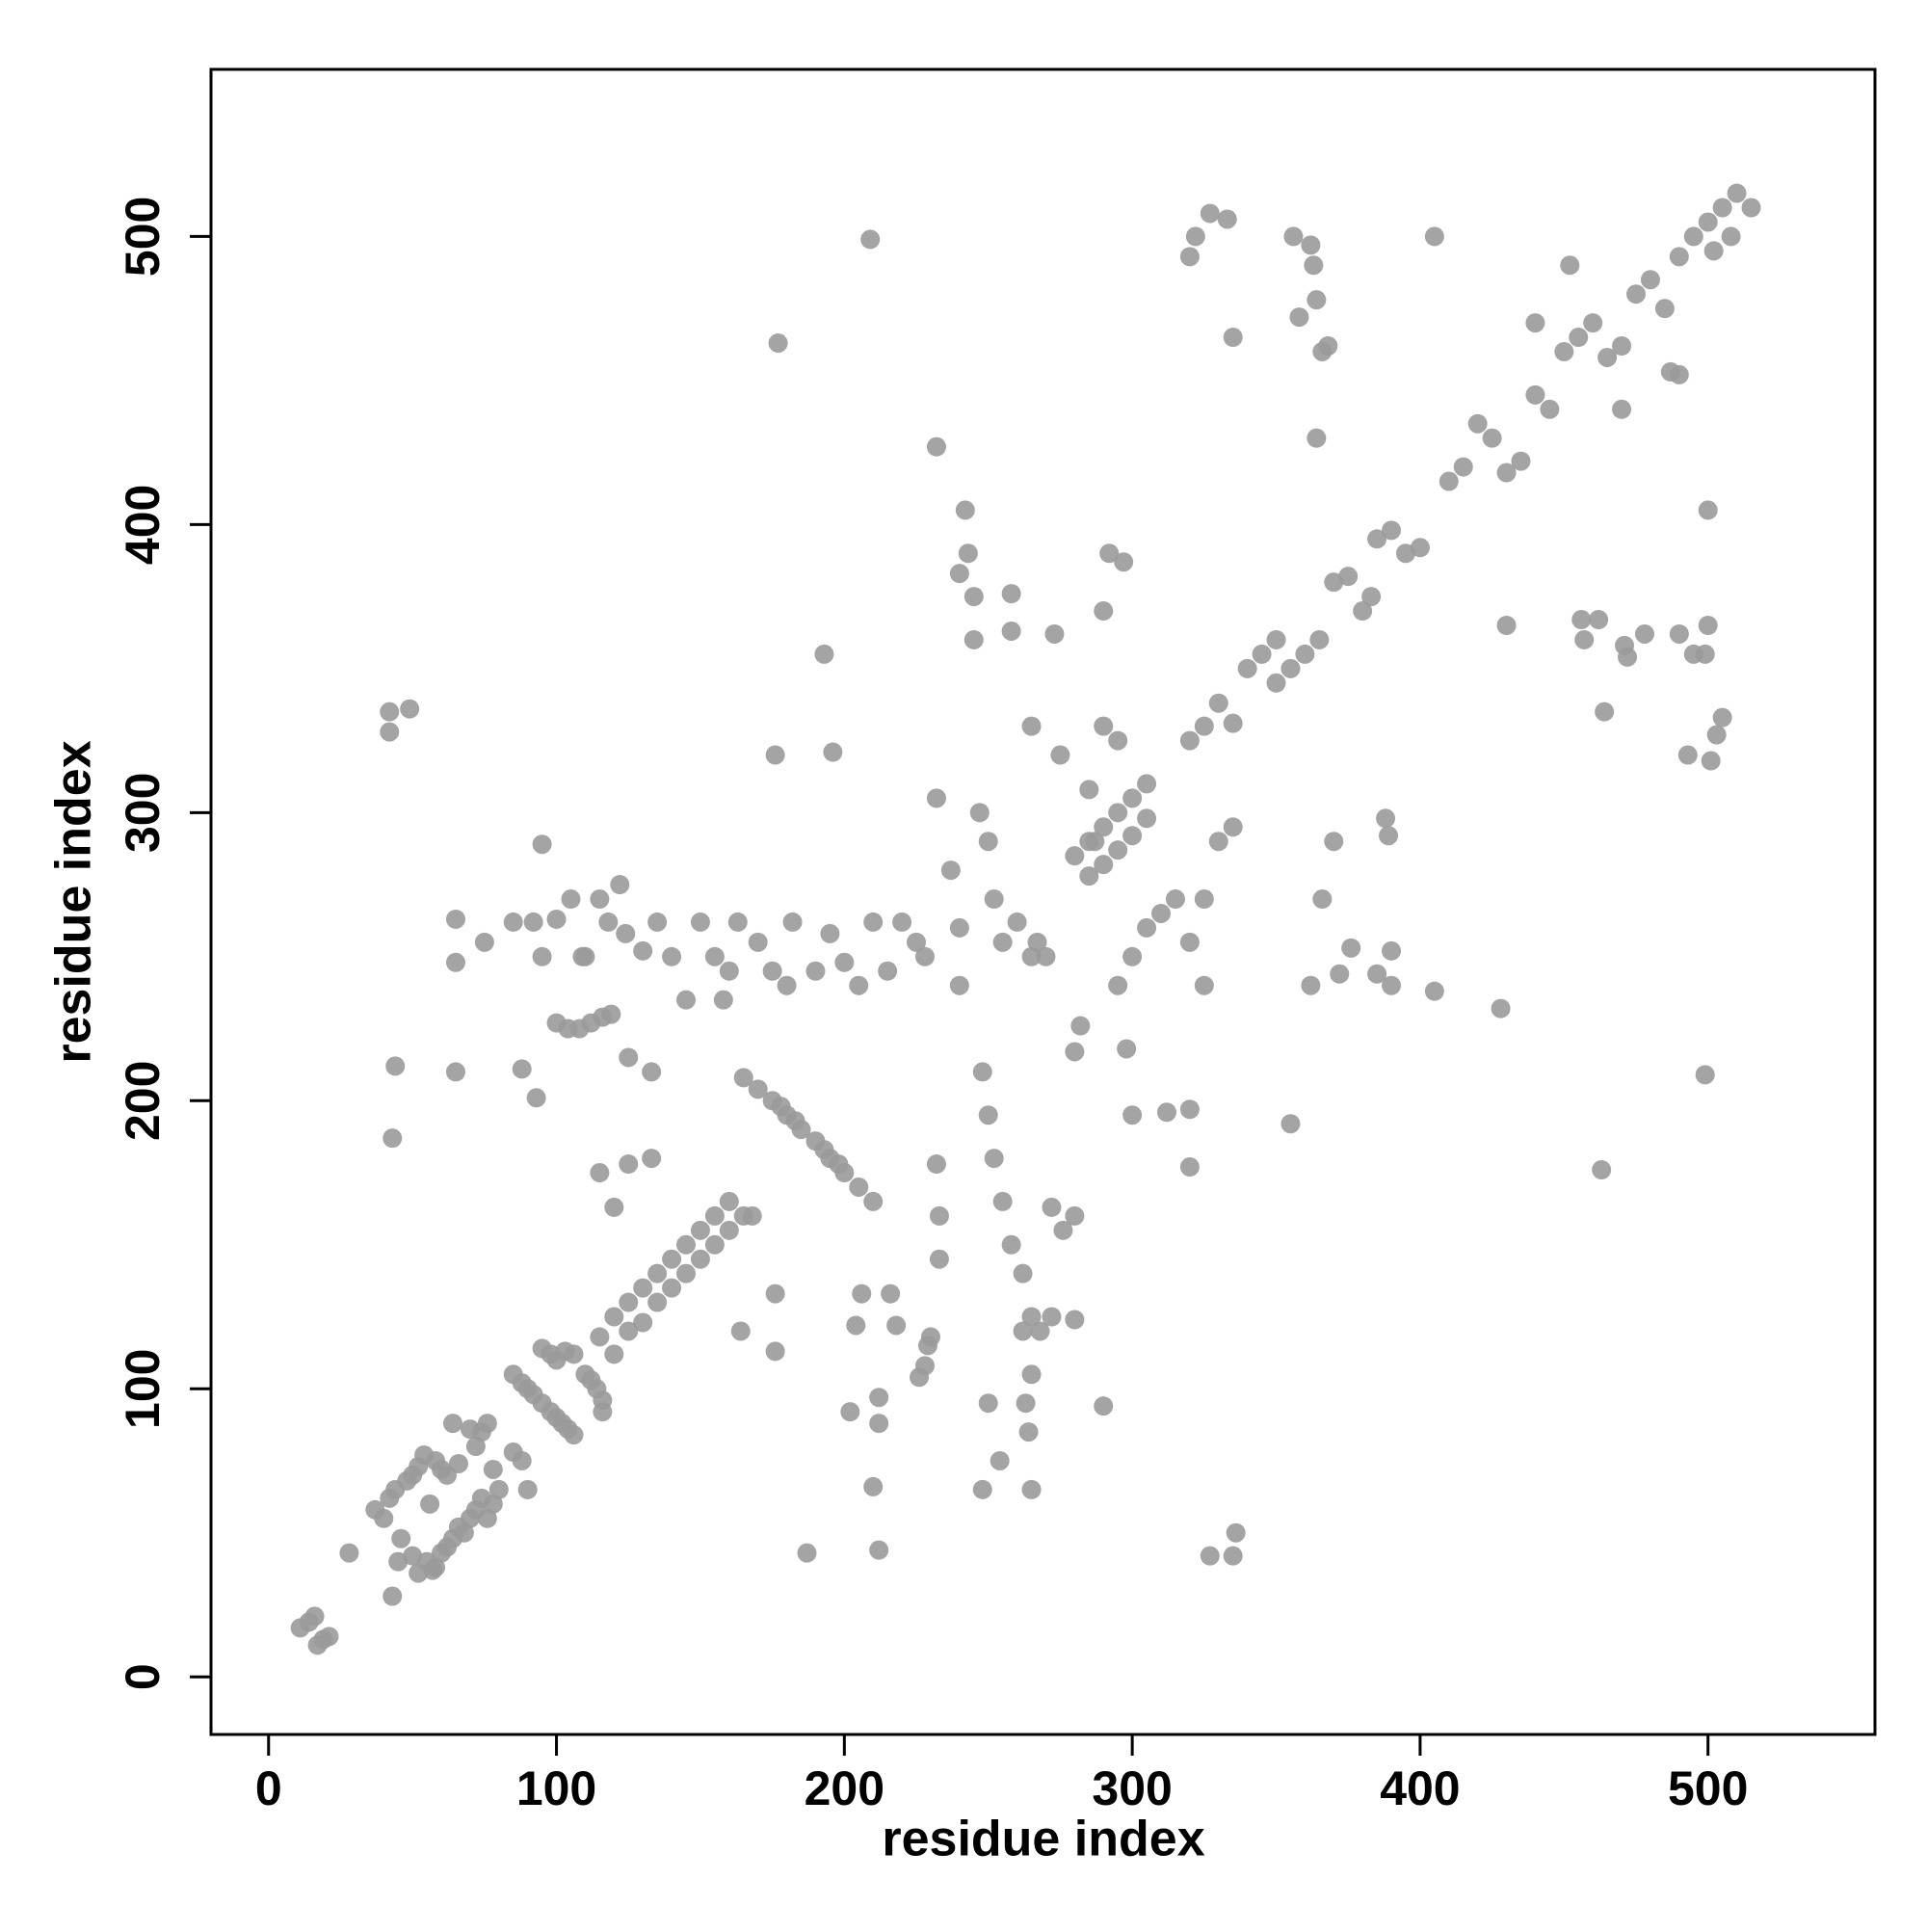 This screenshot has height=1932, width=1927. I want to click on x-tick-label: 400, so click(1420, 1788).